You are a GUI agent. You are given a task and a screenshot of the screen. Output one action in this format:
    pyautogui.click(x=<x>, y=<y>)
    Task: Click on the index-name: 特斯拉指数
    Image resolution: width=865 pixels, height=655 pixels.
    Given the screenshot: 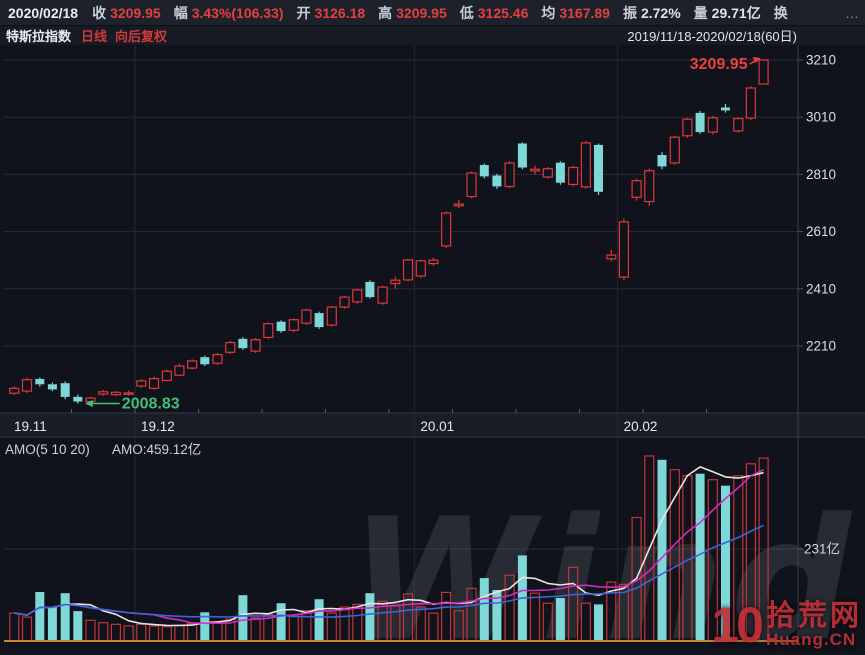 What is the action you would take?
    pyautogui.click(x=39, y=36)
    